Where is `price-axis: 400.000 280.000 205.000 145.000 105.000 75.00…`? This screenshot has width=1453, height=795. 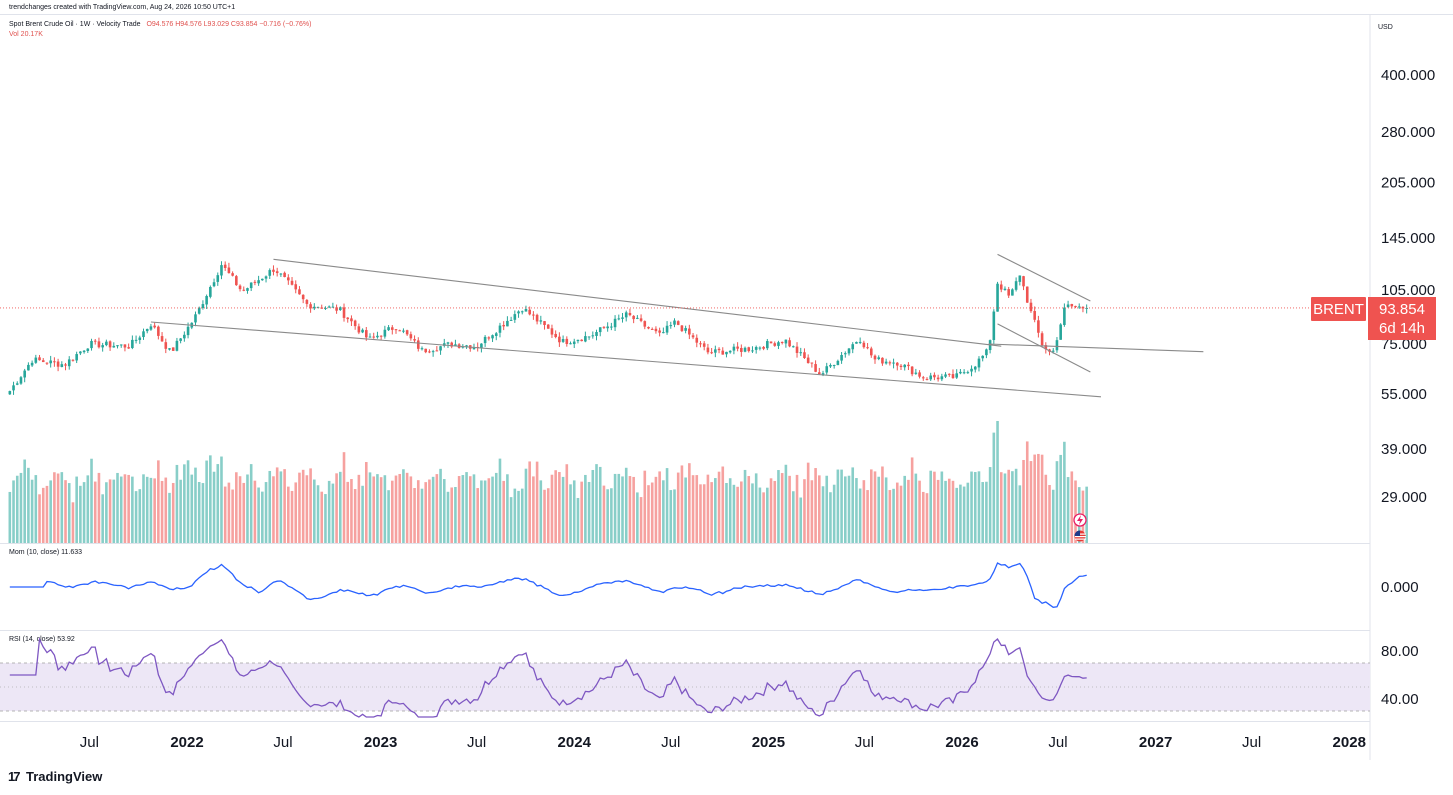
price-axis: 400.000 280.000 205.000 145.000 105.000 75.00… is located at coordinates (1408, 286).